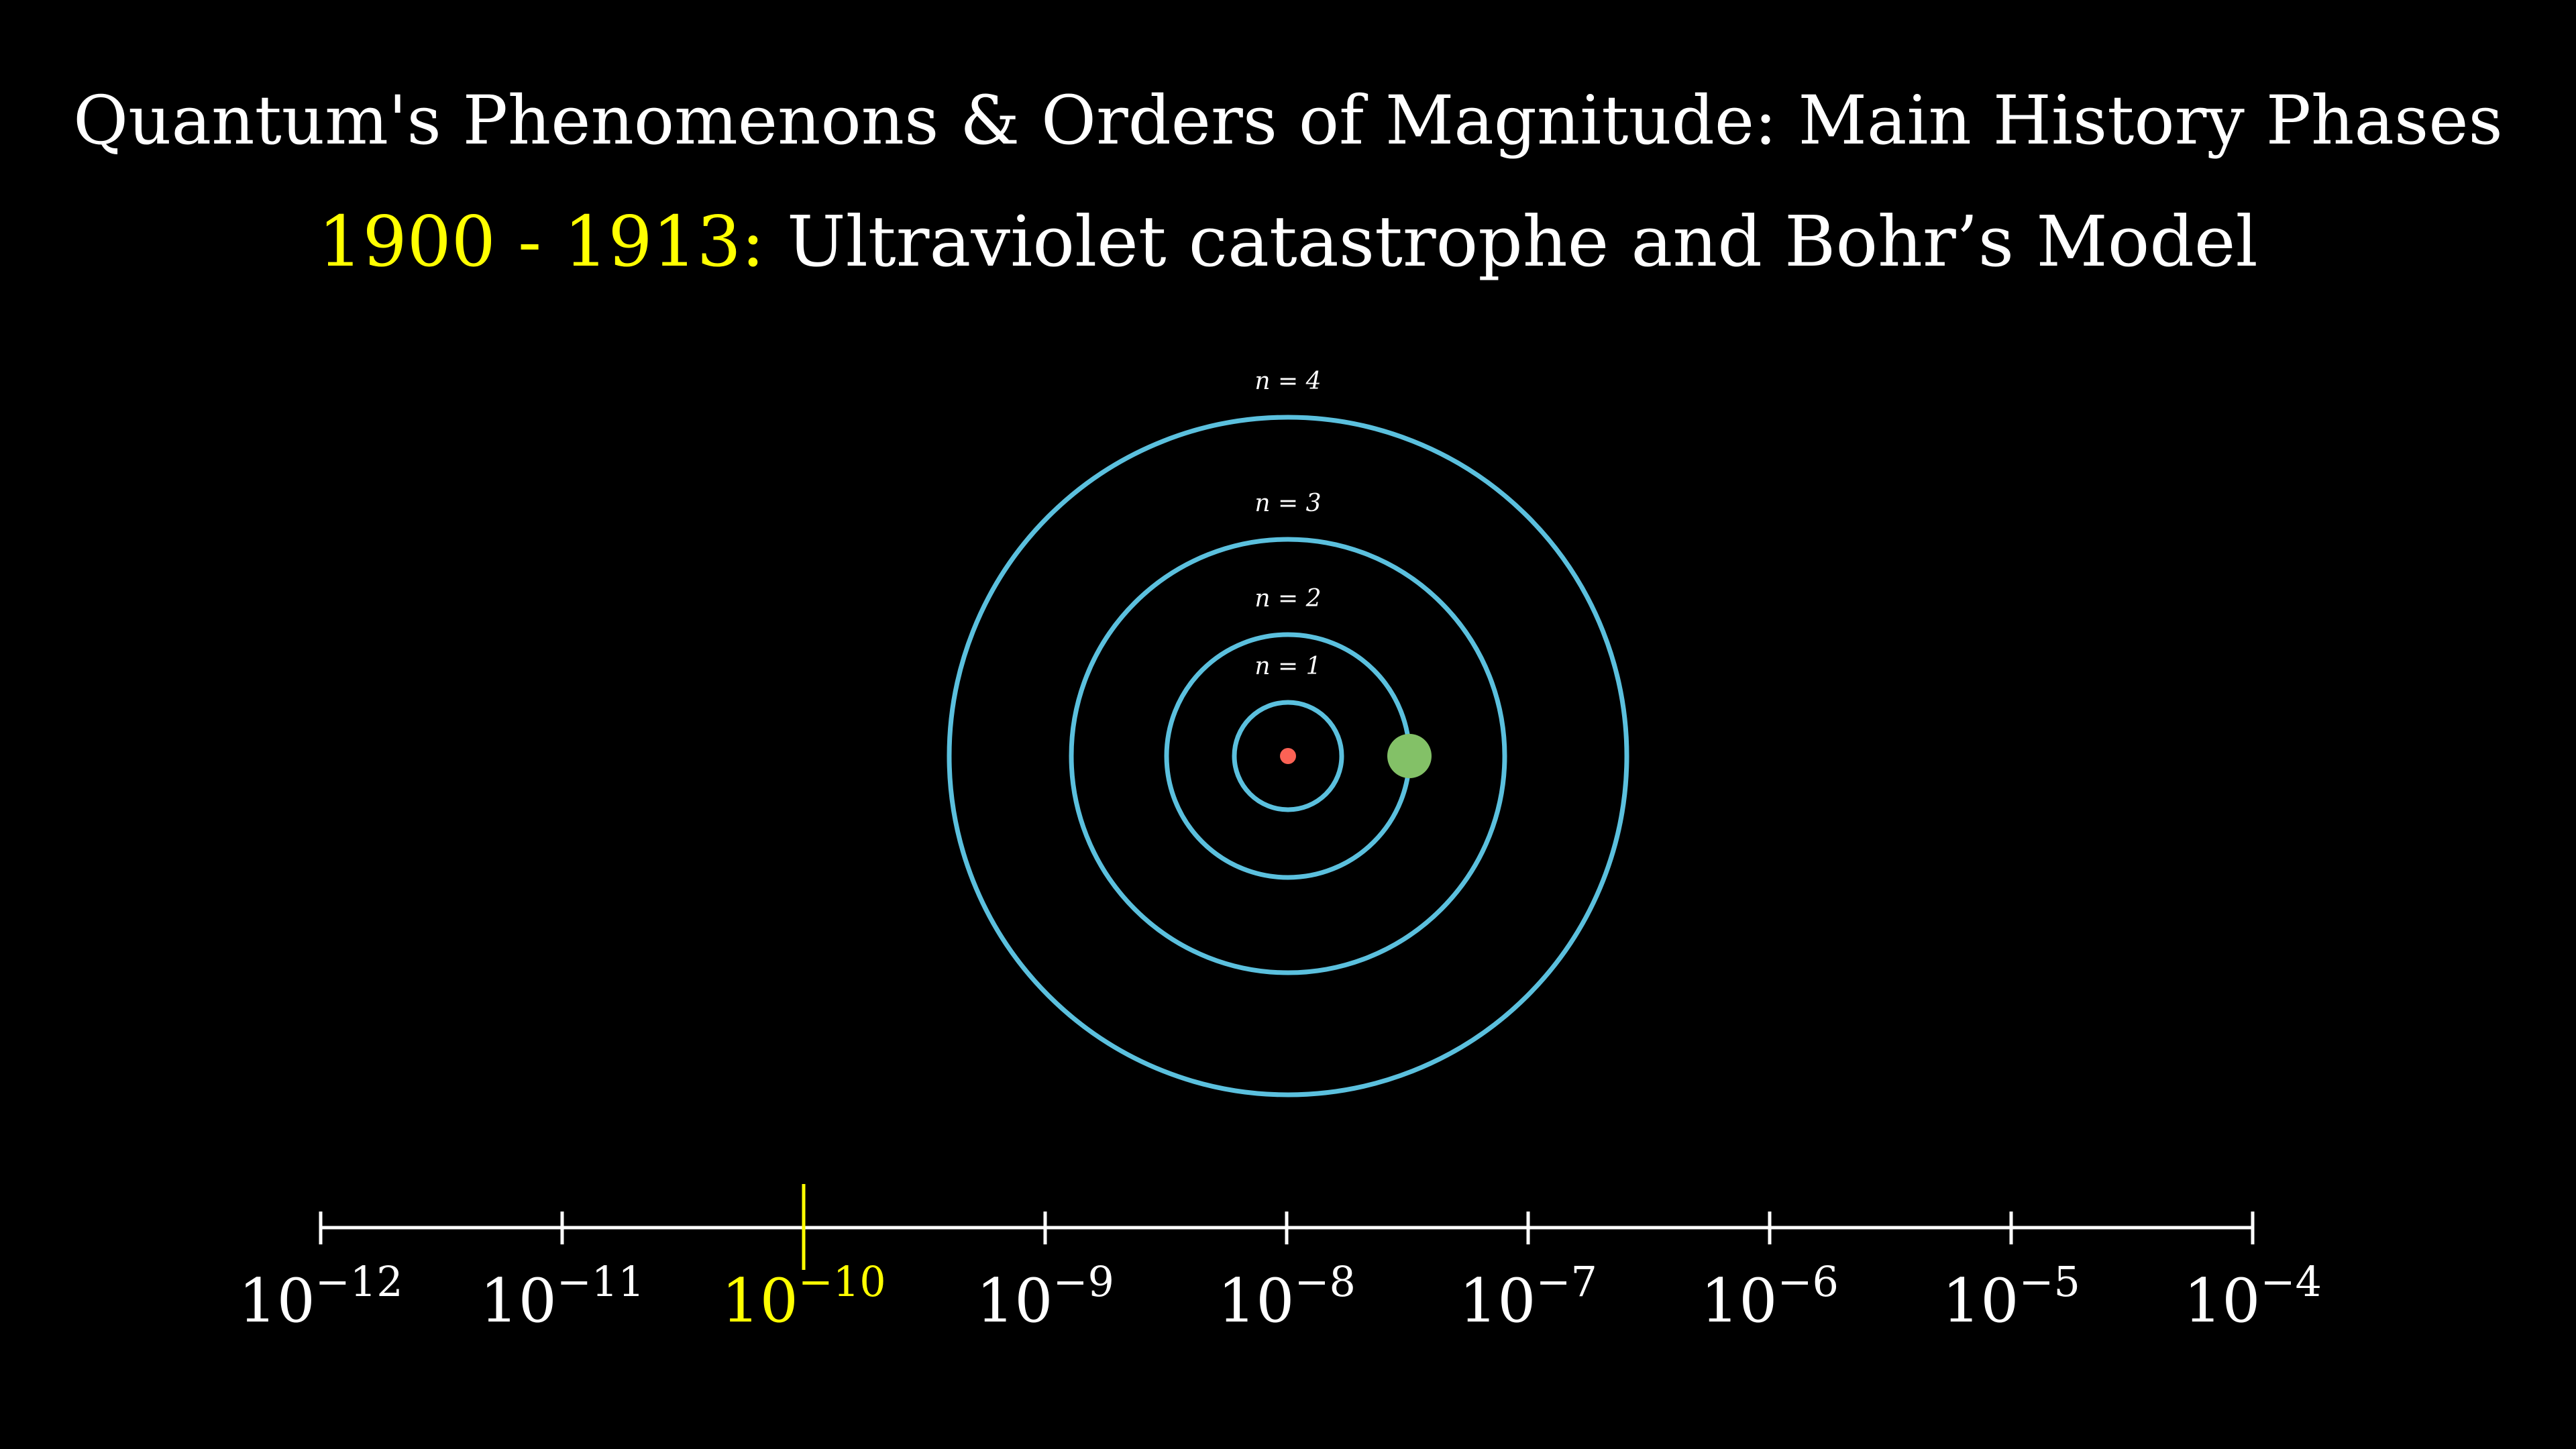 This screenshot has width=2576, height=1449. I want to click on orbit-label-n2: n = 2, so click(1287, 598).